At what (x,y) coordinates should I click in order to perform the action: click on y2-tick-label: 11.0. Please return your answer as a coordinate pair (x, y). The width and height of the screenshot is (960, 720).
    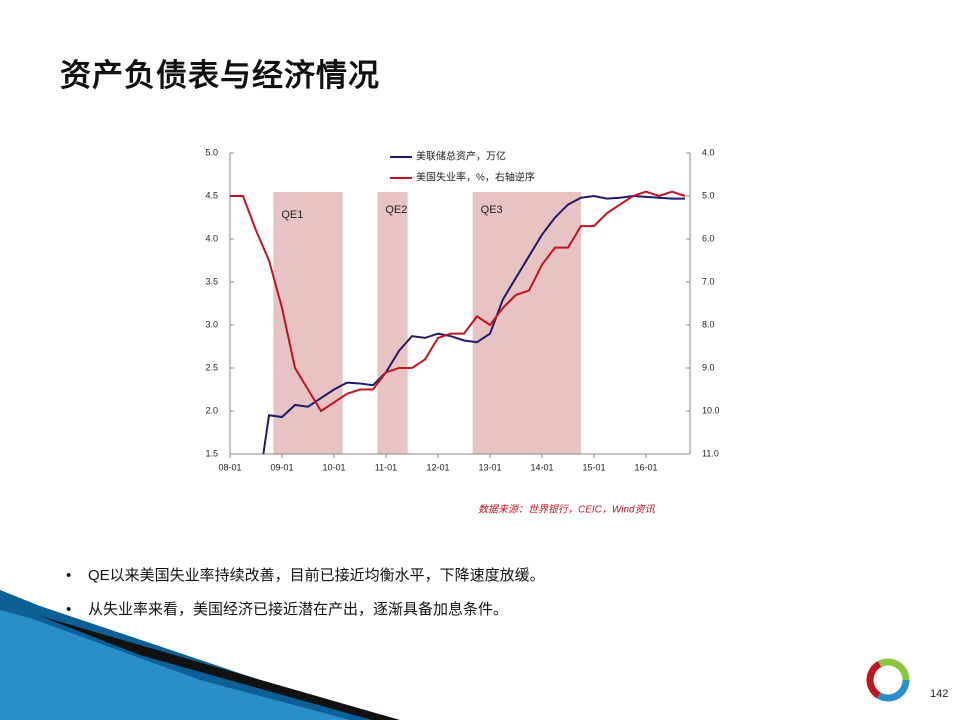
    Looking at the image, I should click on (710, 453).